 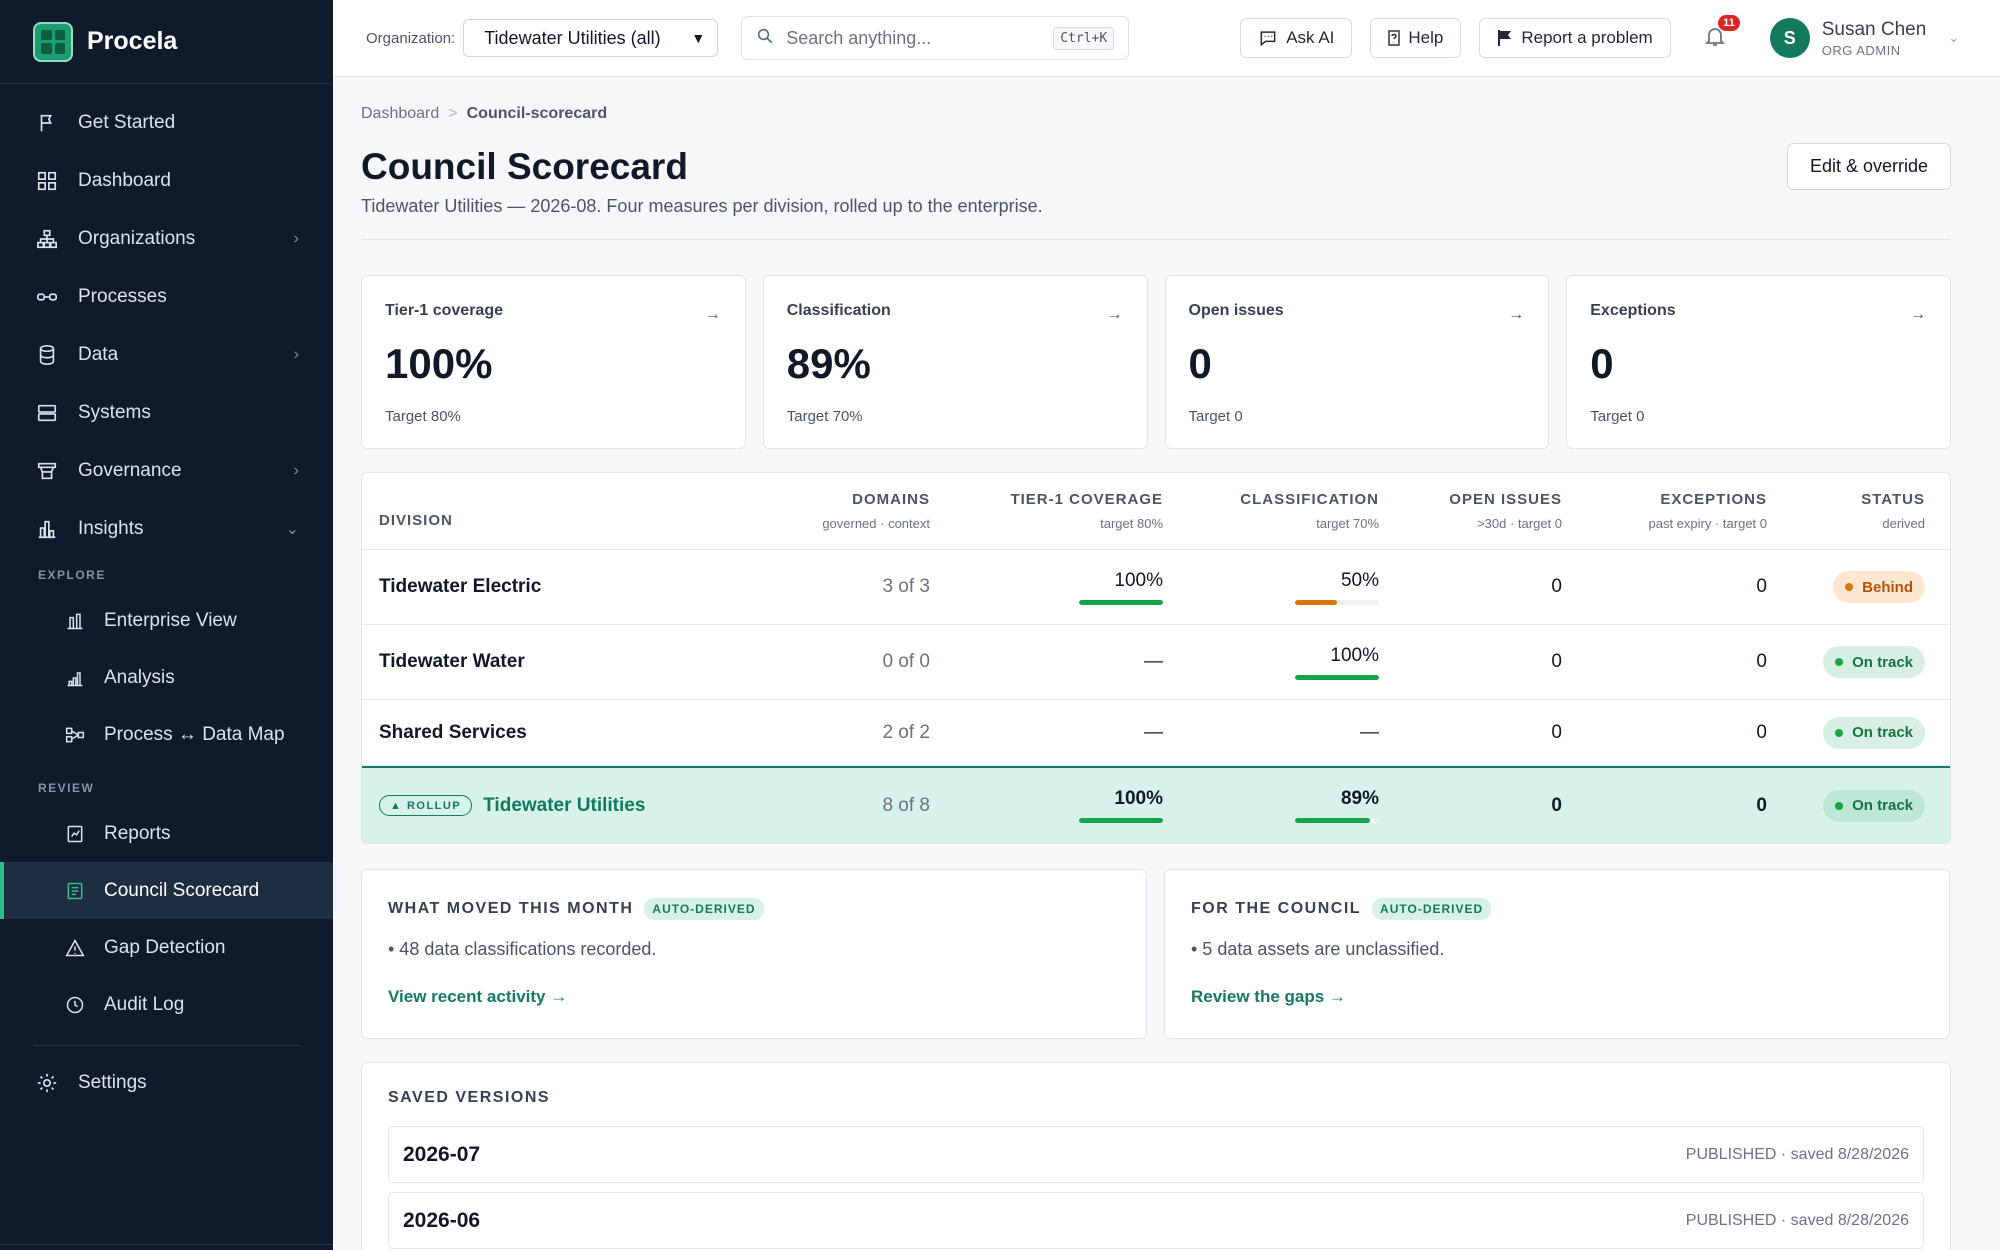 What do you see at coordinates (1470, 511) in the screenshot?
I see `column-header-open-issues: OPEN ISSUES >30d · target 0` at bounding box center [1470, 511].